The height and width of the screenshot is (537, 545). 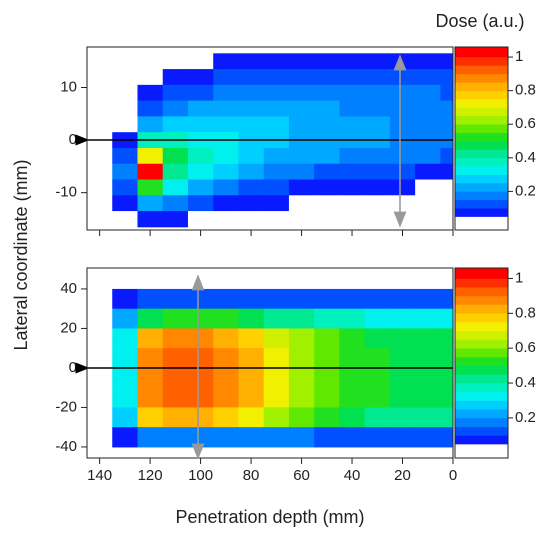 I want to click on x-tick-label: 80, so click(x=251, y=475).